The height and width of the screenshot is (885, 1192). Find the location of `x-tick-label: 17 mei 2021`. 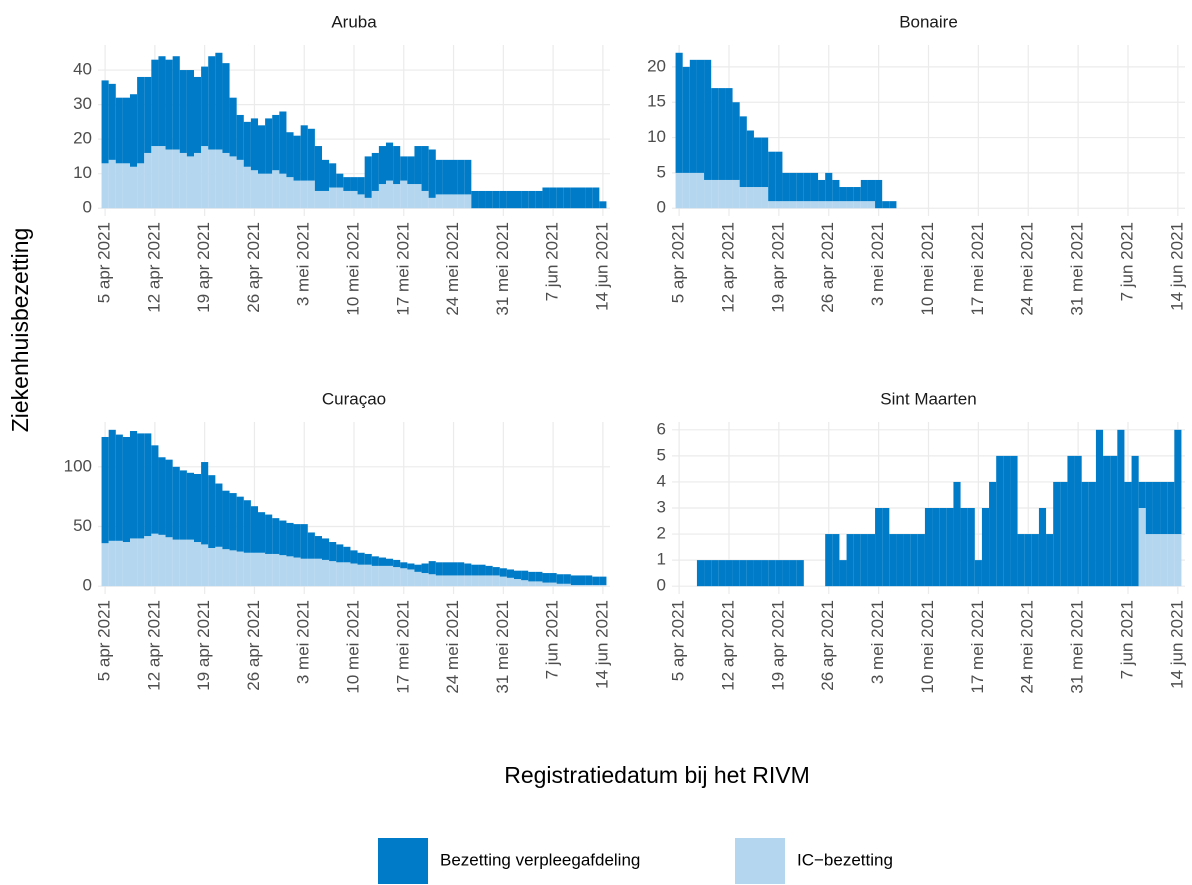

x-tick-label: 17 mei 2021 is located at coordinates (402, 647).